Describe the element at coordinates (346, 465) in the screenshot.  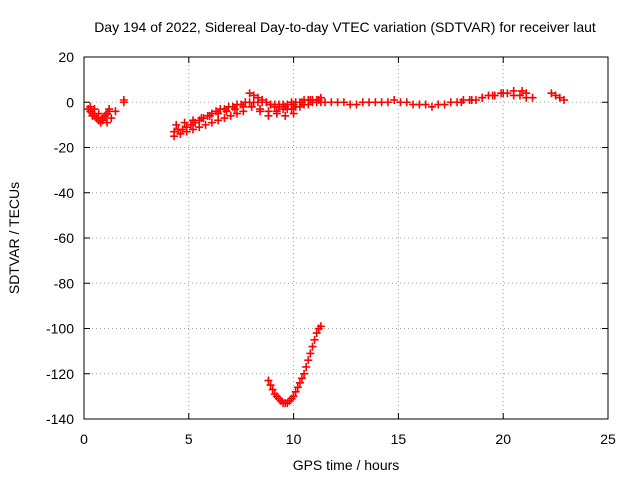
I see `x-axis-label: GPS time / hours` at that location.